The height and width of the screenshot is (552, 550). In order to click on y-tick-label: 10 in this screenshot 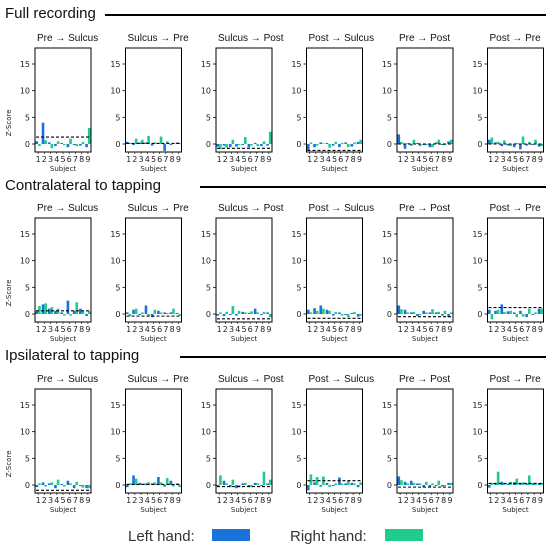, I will do `click(296, 91)`.